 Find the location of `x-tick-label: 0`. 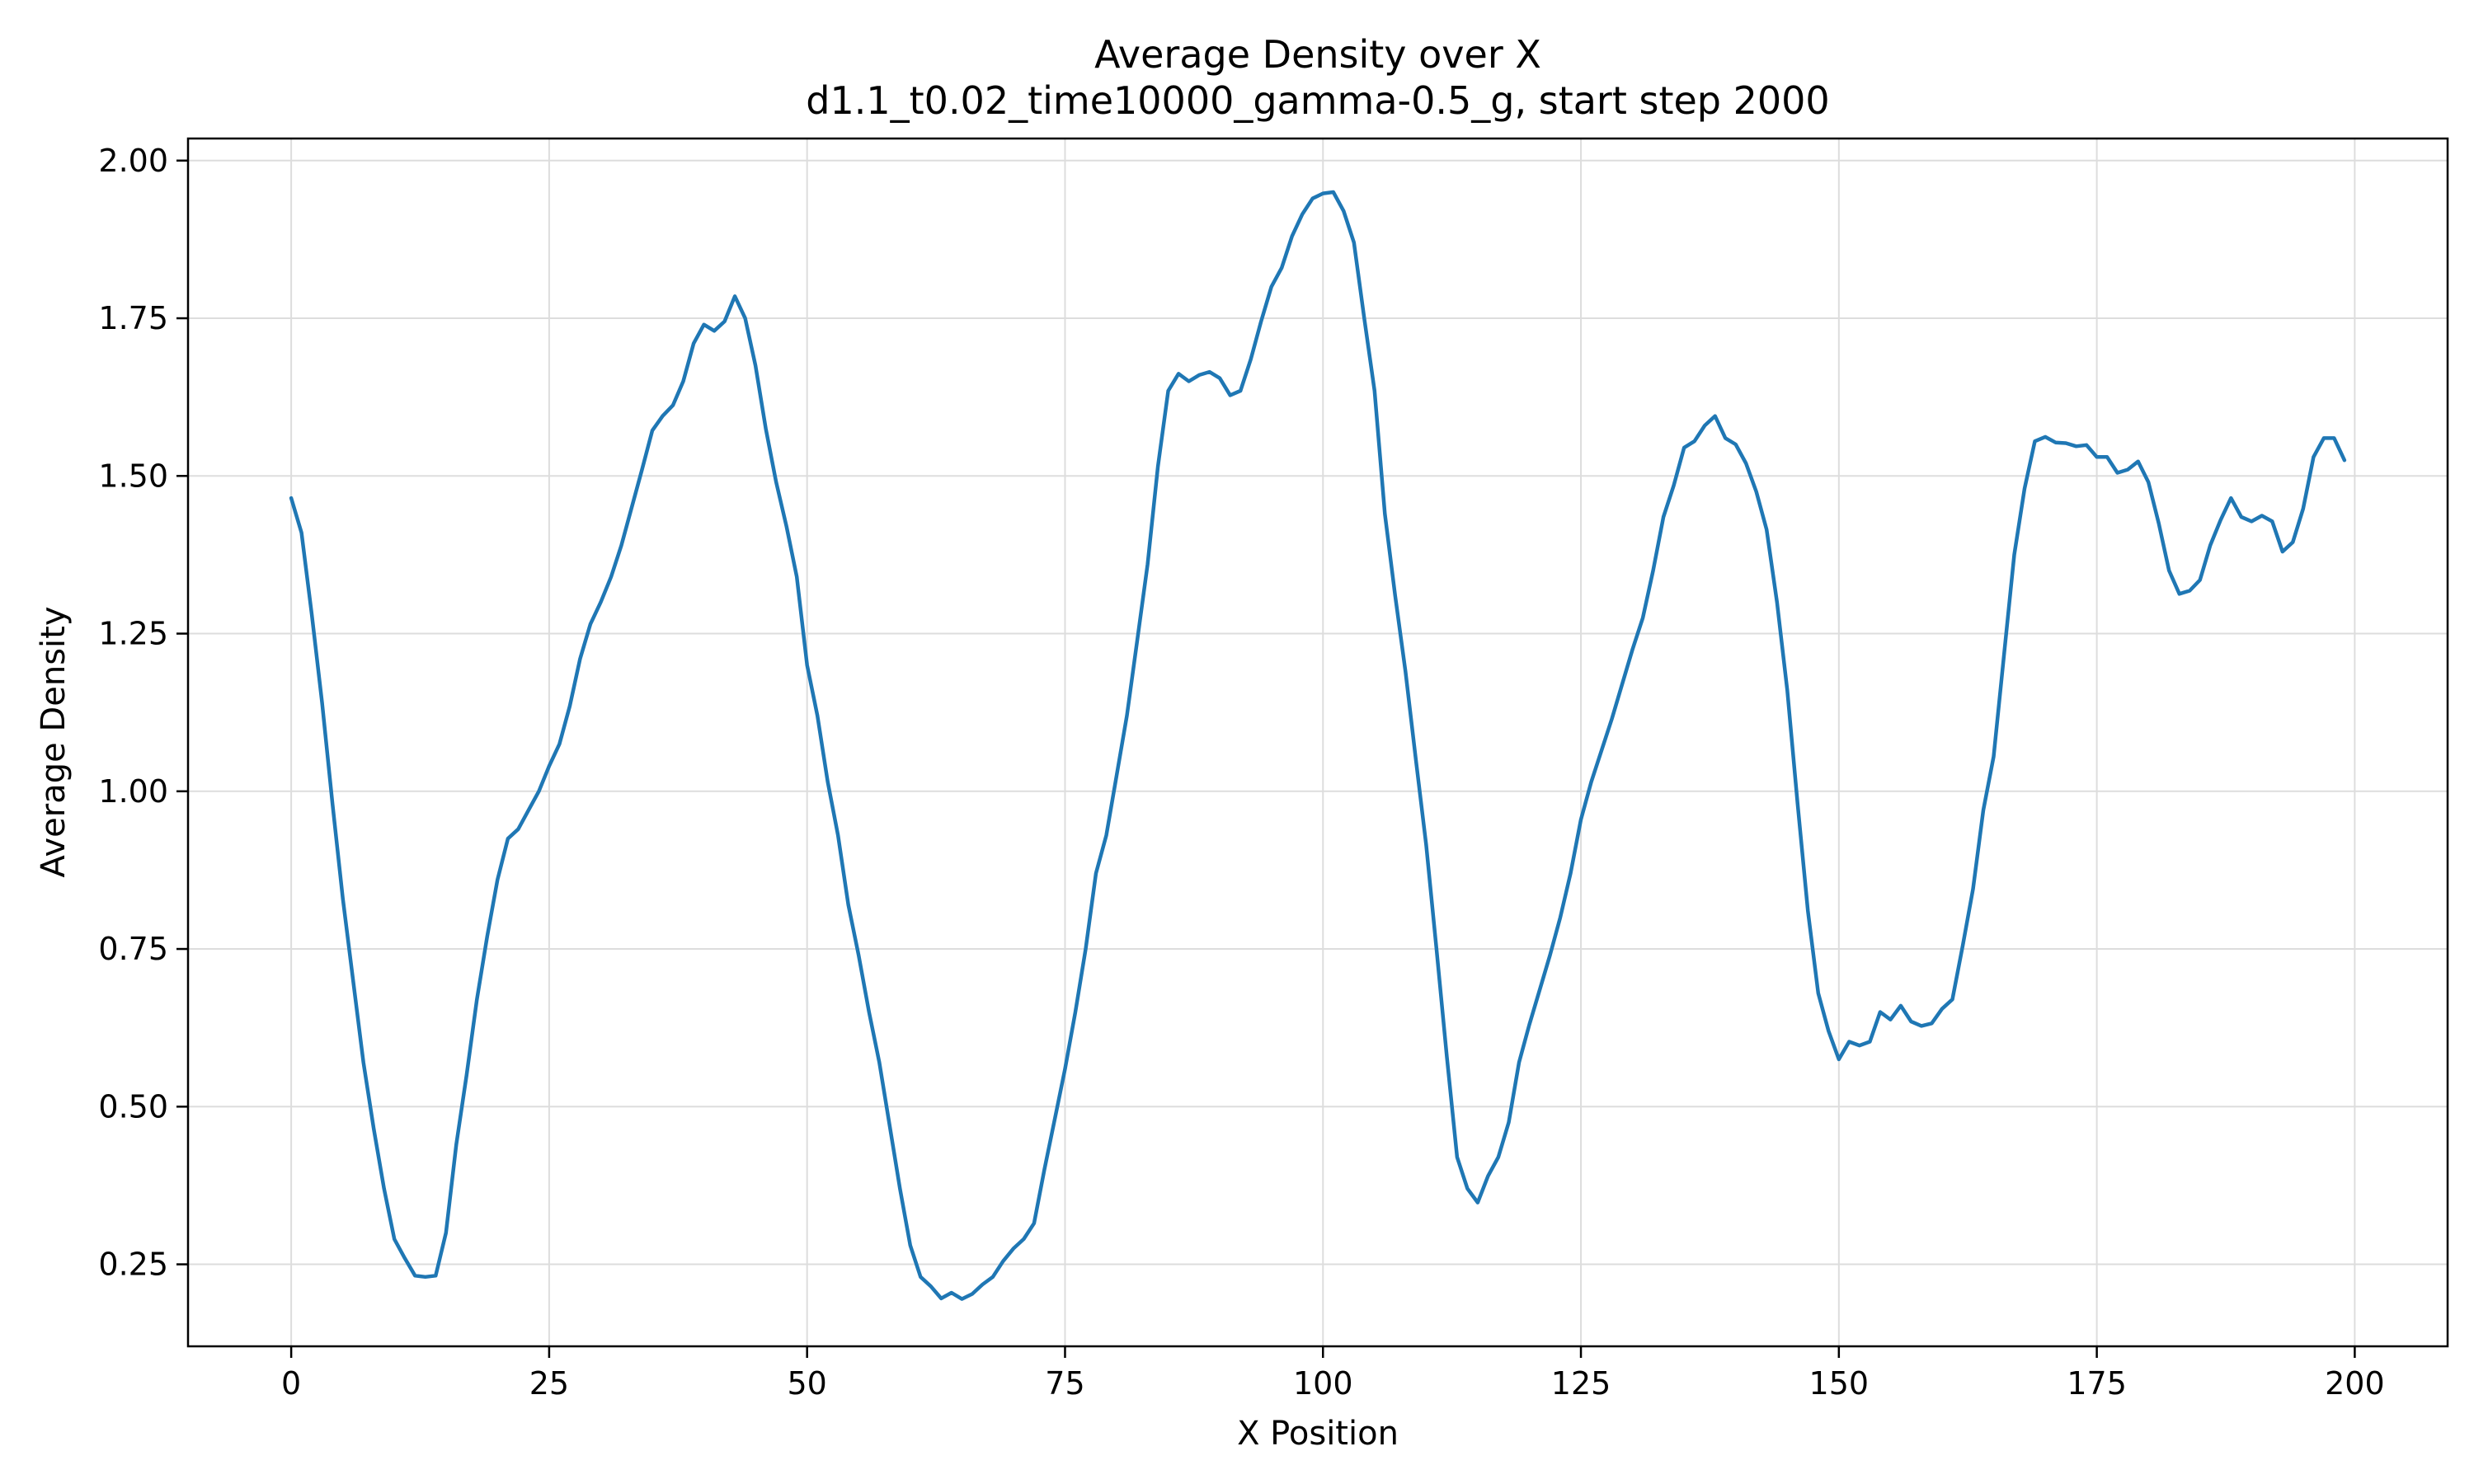

x-tick-label: 0 is located at coordinates (291, 1383).